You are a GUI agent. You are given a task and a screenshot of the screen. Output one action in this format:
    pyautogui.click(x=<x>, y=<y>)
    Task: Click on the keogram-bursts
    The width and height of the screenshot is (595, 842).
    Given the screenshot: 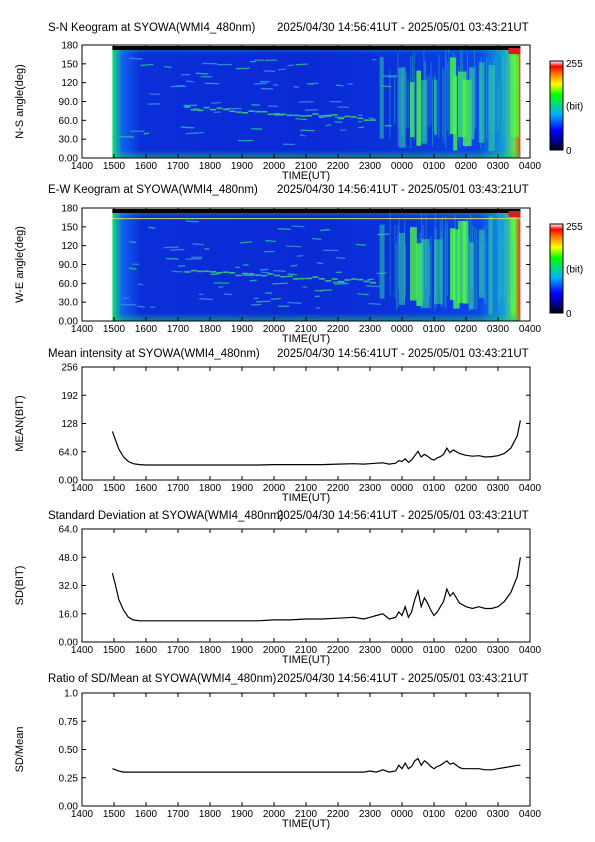 What is the action you would take?
    pyautogui.click(x=449, y=103)
    